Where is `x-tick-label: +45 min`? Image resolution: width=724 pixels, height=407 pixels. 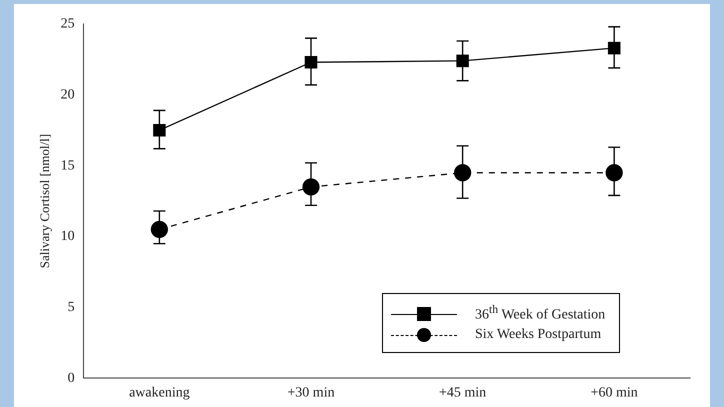 x-tick-label: +45 min is located at coordinates (462, 392).